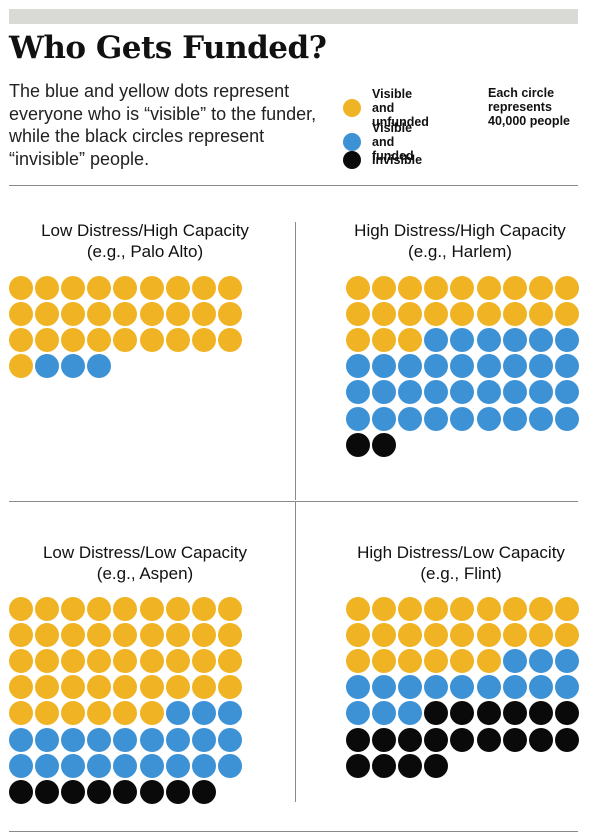  Describe the element at coordinates (386, 108) in the screenshot. I see `legend-item-visible-unfunded: Visible and unfunded` at that location.